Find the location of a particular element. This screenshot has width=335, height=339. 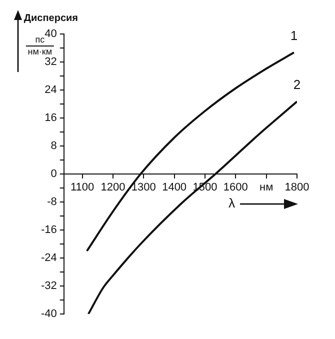

x-tick-label: 1600 is located at coordinates (235, 188).